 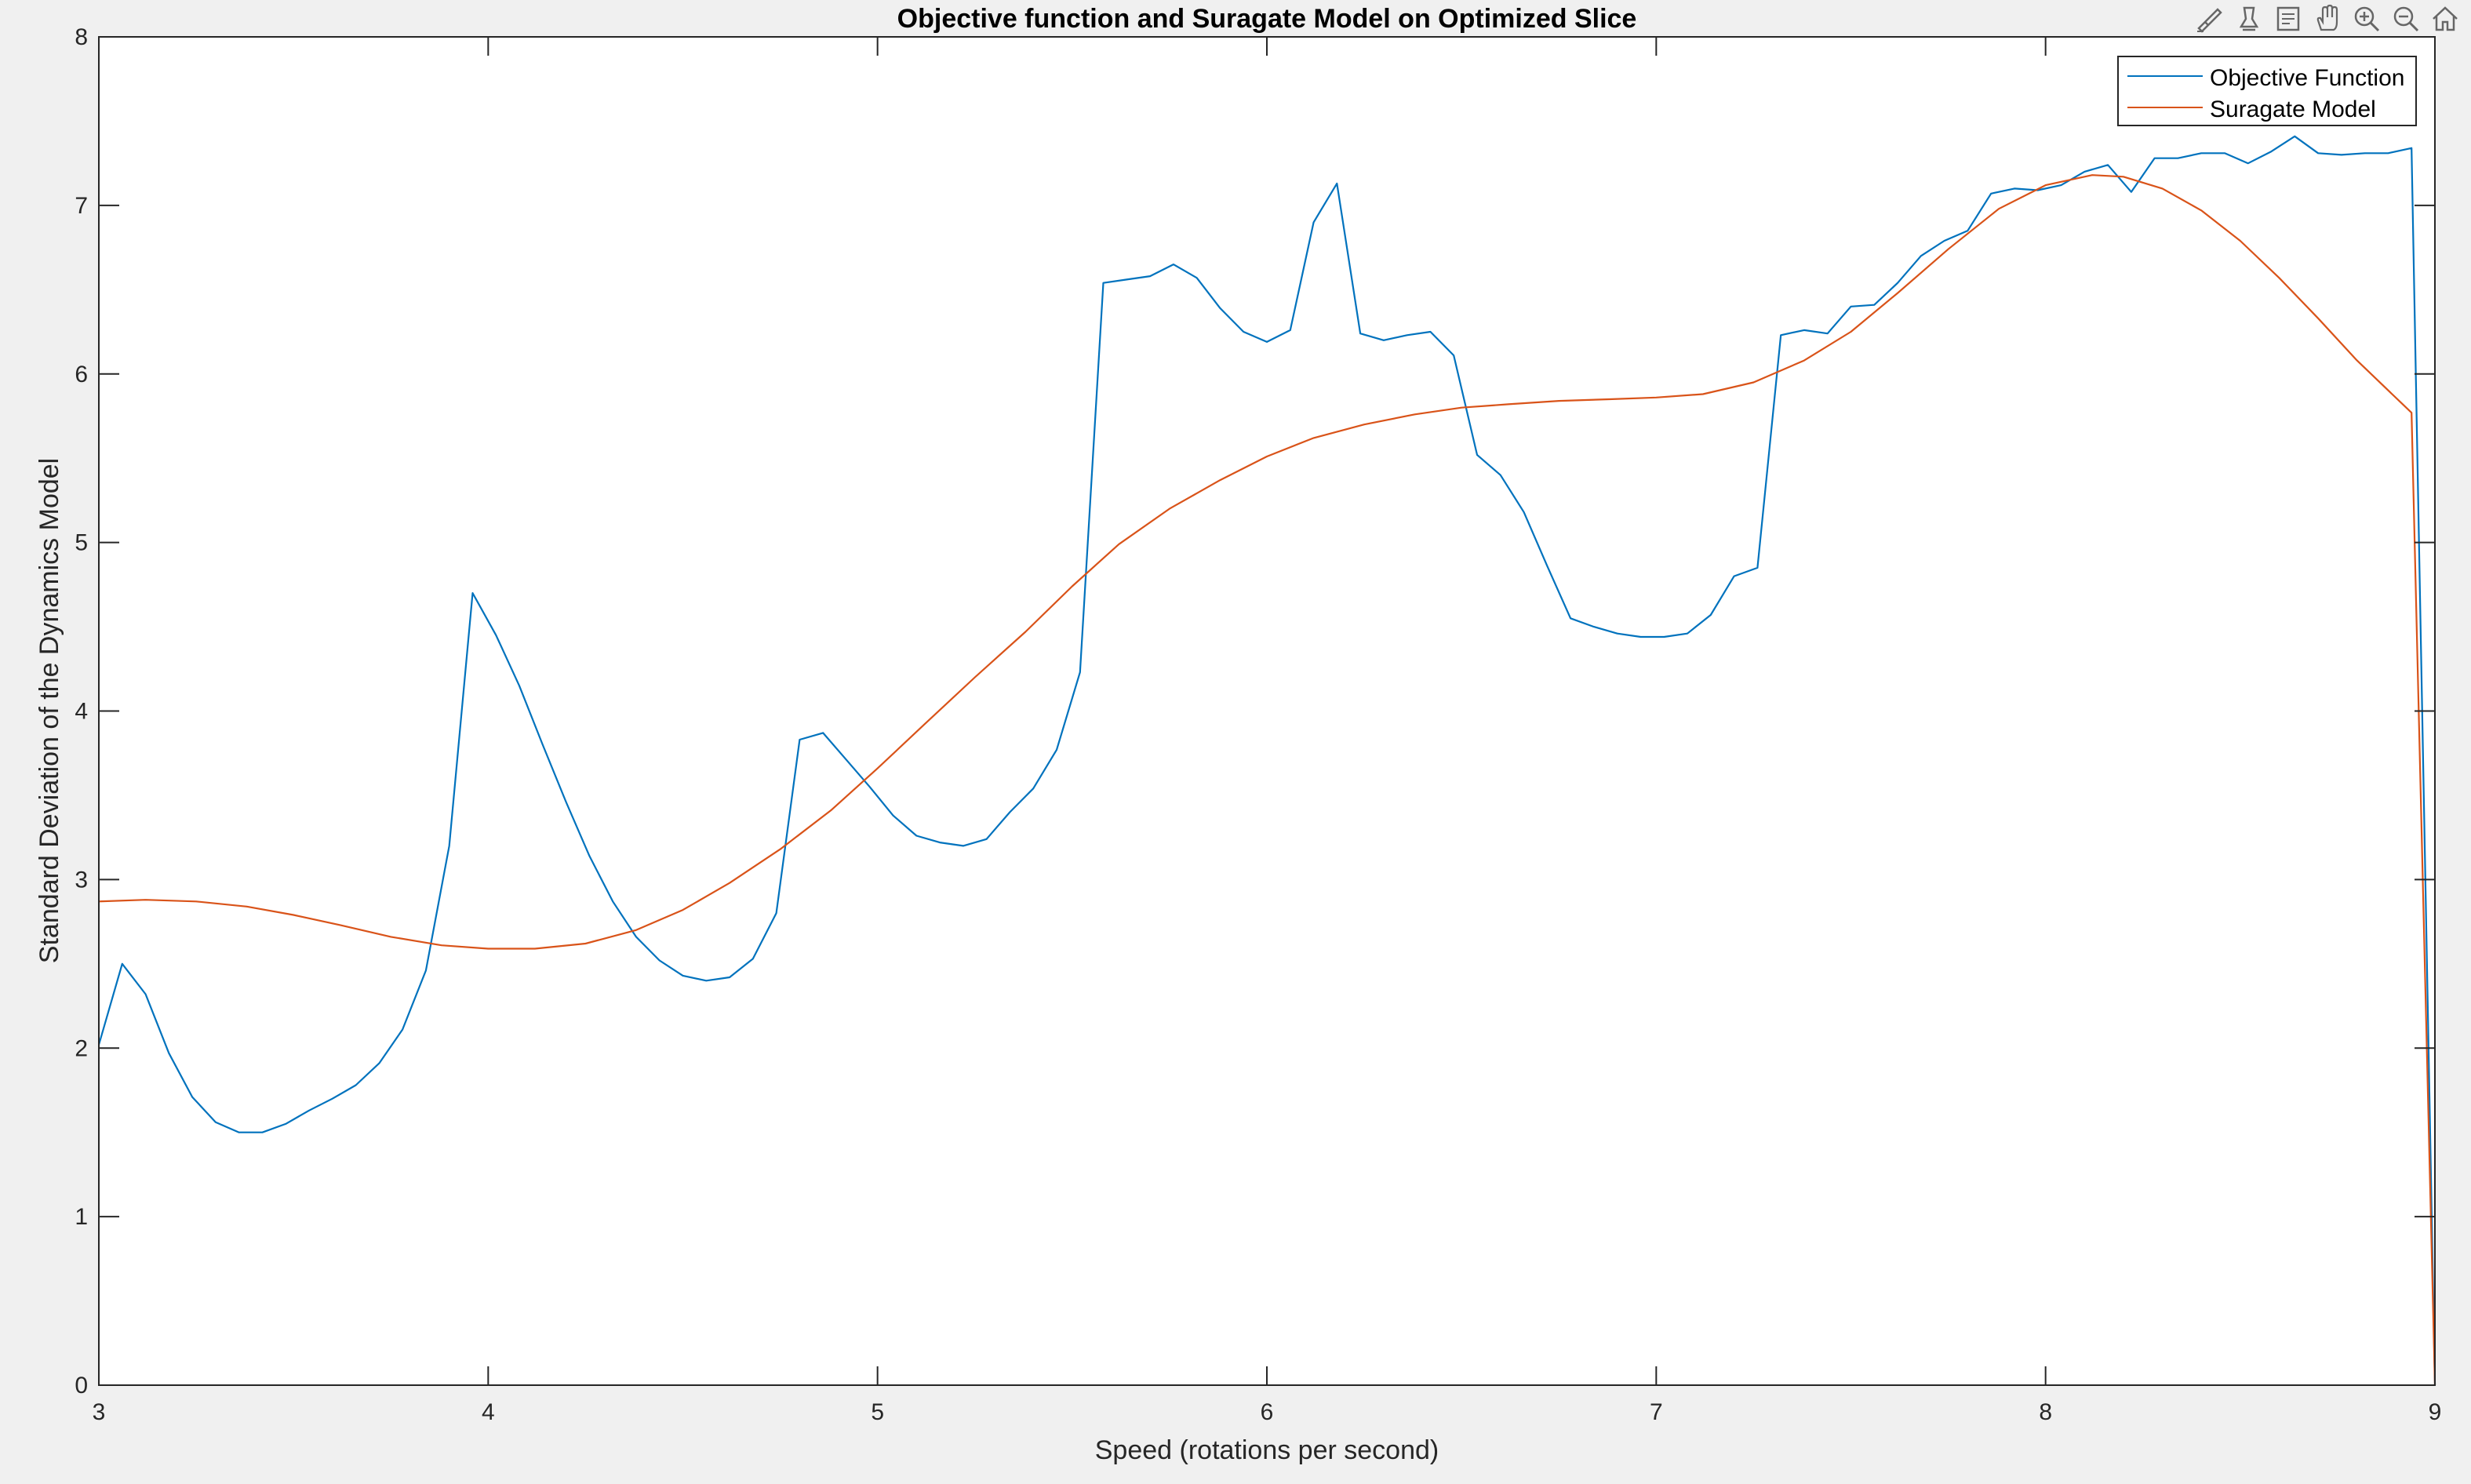 What do you see at coordinates (82, 880) in the screenshot?
I see `y-tick-label: 3` at bounding box center [82, 880].